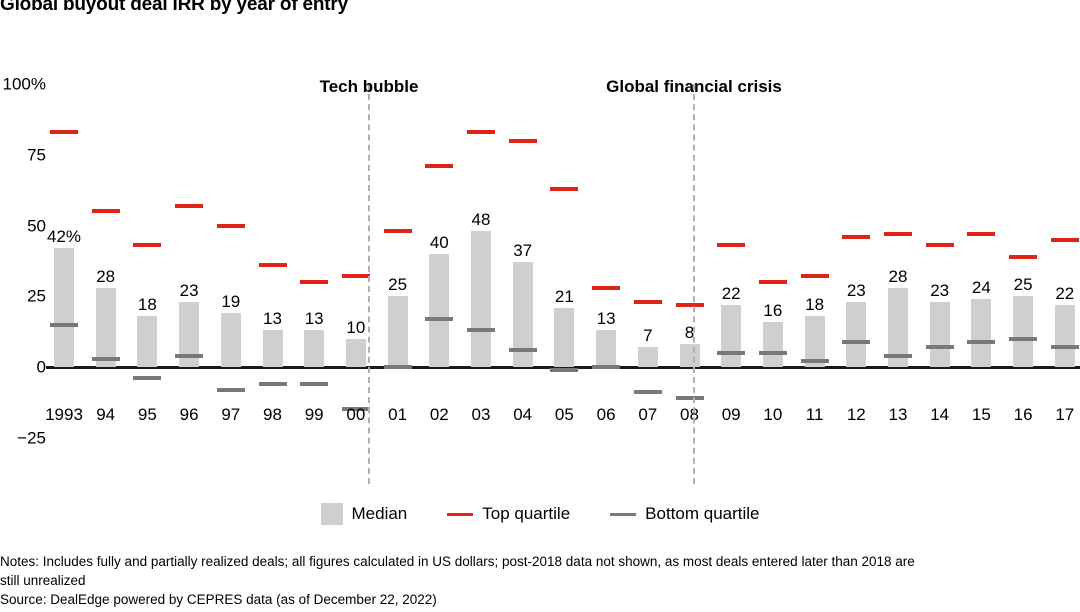 The image size is (1080, 612). What do you see at coordinates (43, 581) in the screenshot?
I see `notes-line-2: still unrealized` at bounding box center [43, 581].